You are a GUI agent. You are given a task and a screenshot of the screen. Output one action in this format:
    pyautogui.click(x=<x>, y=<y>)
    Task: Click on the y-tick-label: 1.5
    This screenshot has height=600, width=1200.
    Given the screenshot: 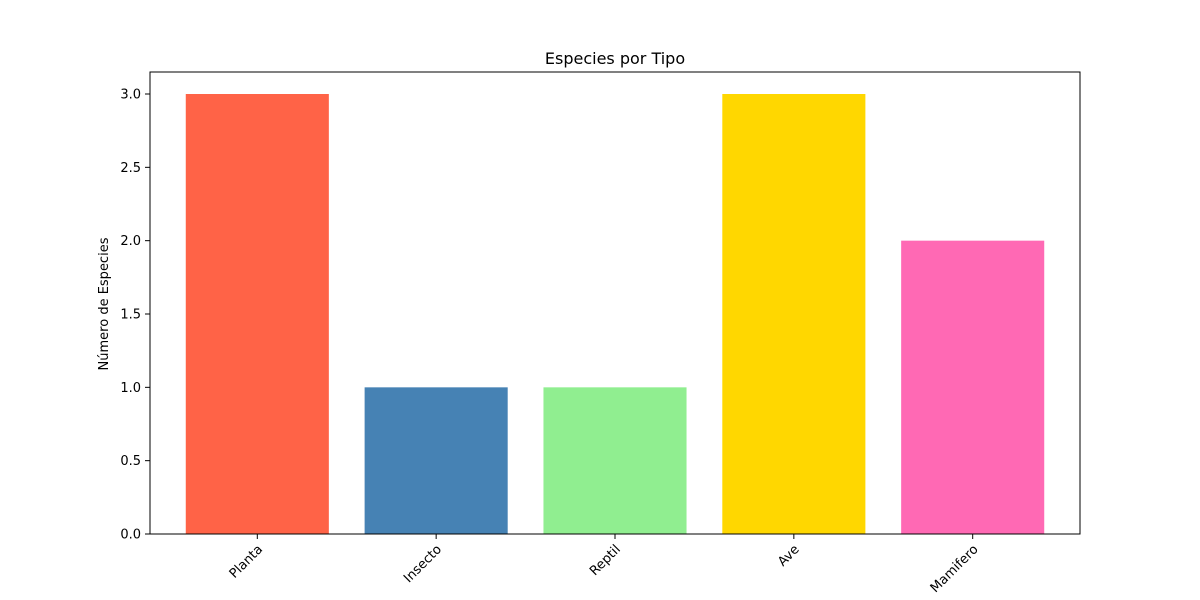 What is the action you would take?
    pyautogui.click(x=130, y=315)
    